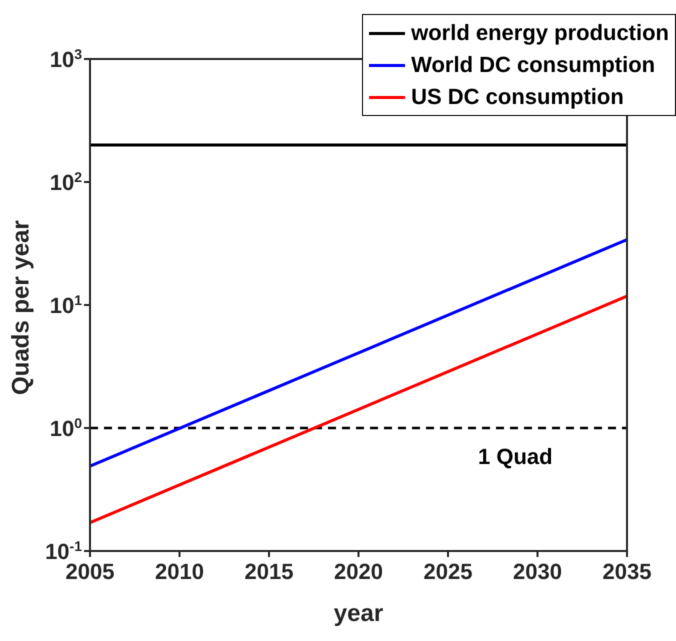  Describe the element at coordinates (517, 97) in the screenshot. I see `legend-label: US DC consumption` at that location.